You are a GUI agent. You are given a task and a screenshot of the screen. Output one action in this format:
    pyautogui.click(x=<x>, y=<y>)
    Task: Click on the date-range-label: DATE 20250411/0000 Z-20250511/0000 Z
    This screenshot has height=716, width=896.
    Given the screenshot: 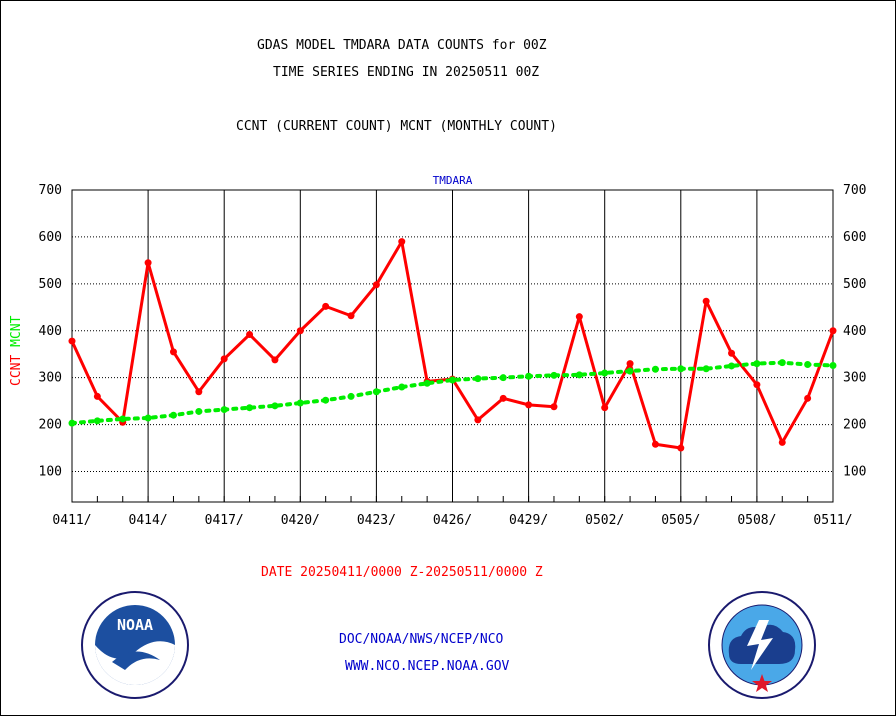 What is the action you would take?
    pyautogui.click(x=402, y=572)
    